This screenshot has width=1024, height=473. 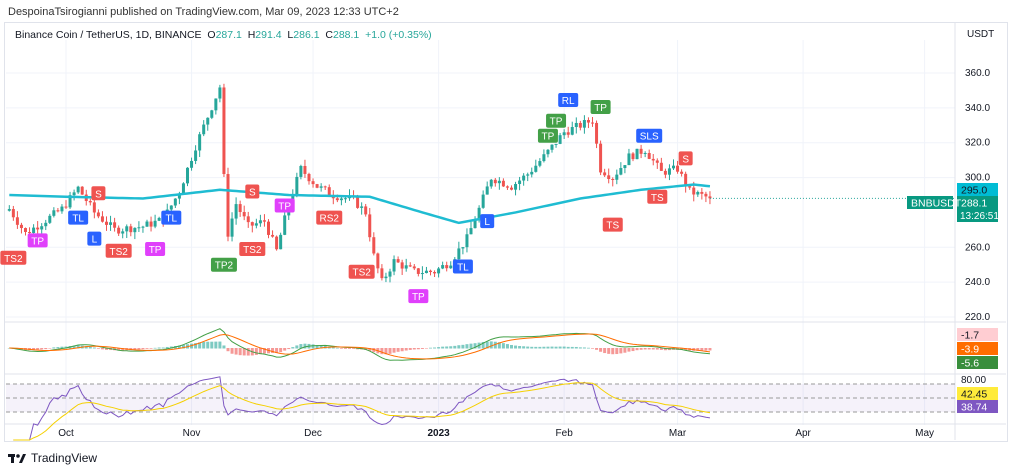 What do you see at coordinates (17, 458) in the screenshot?
I see `tradingview-logo-icon` at bounding box center [17, 458].